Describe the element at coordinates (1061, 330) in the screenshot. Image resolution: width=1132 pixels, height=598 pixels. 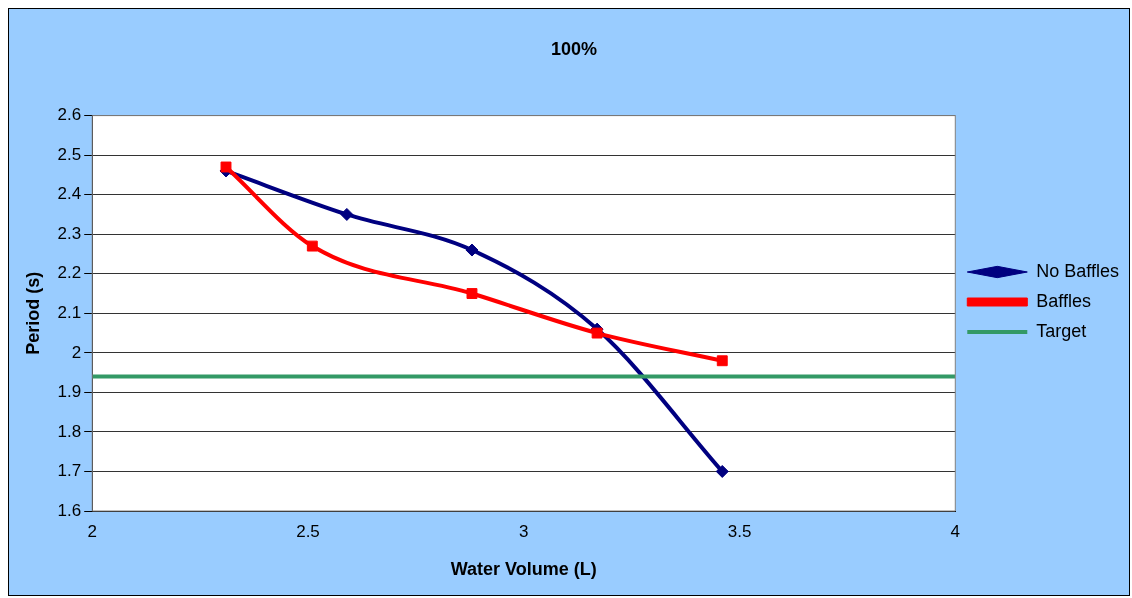
I see `legend-label: Target` at that location.